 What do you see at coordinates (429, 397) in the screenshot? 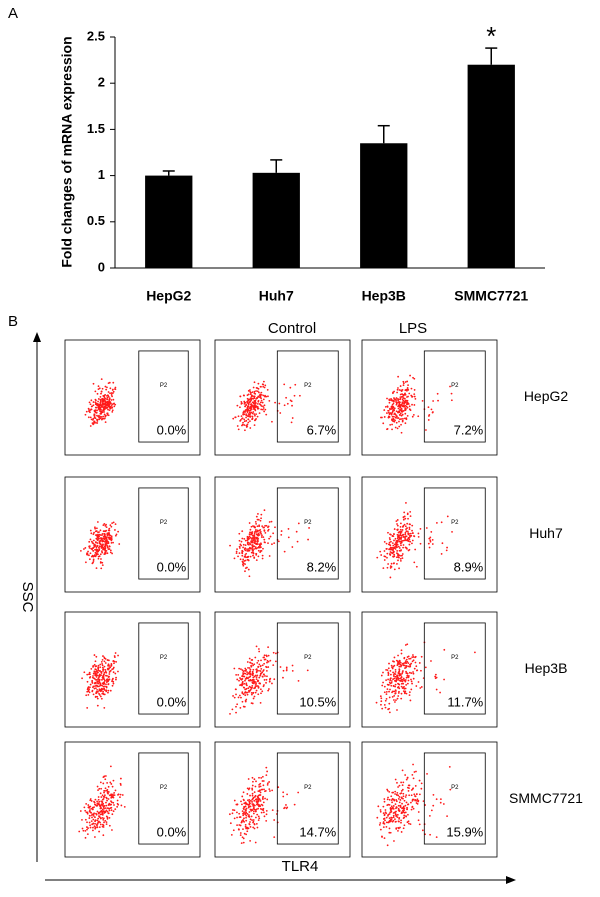
I see `flow-plot: P2 7.2%` at bounding box center [429, 397].